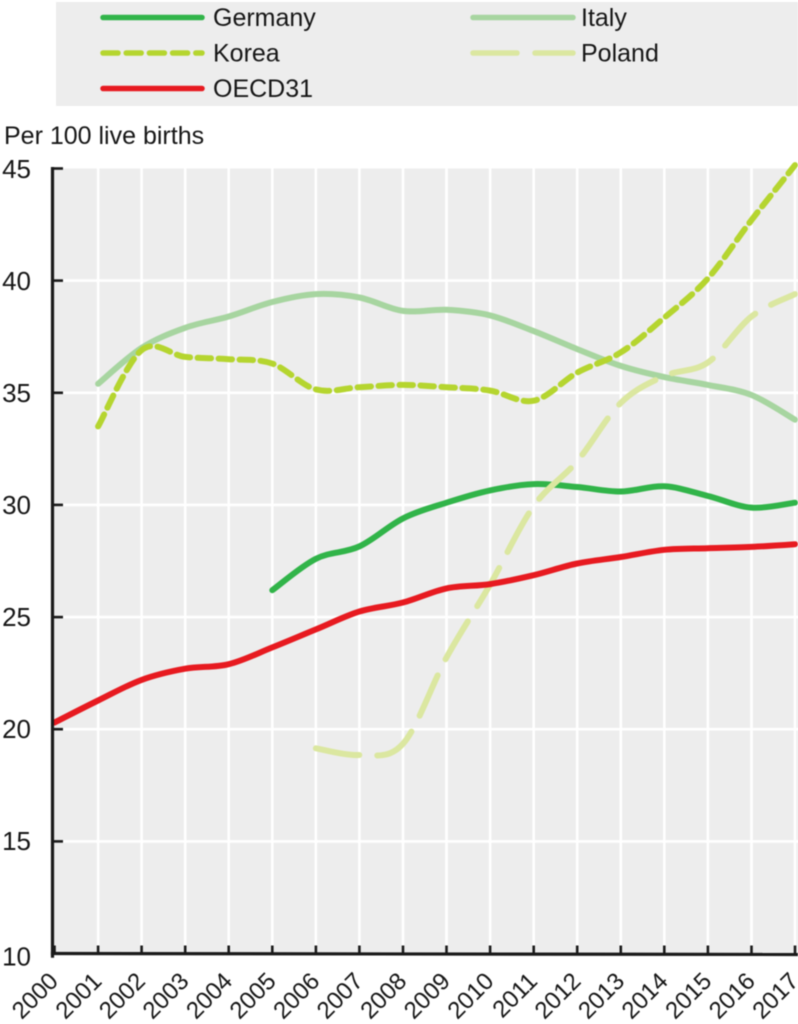  I want to click on svg-text: 2014, so click(645, 996).